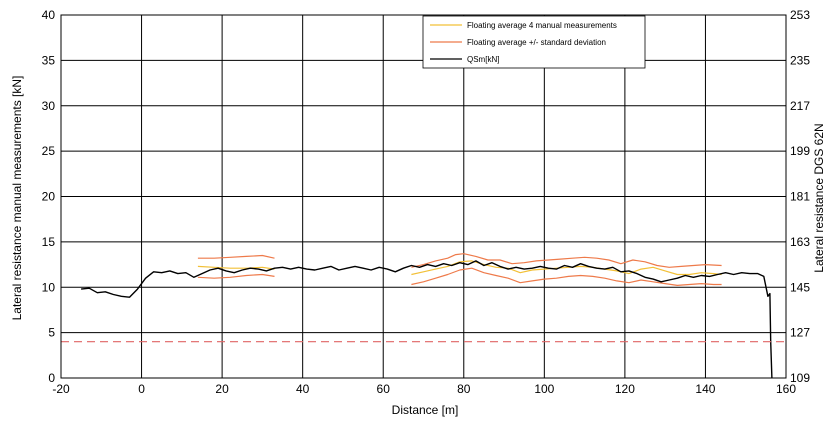 The width and height of the screenshot is (830, 421). Describe the element at coordinates (800, 15) in the screenshot. I see `y2-tick-label: 253` at that location.